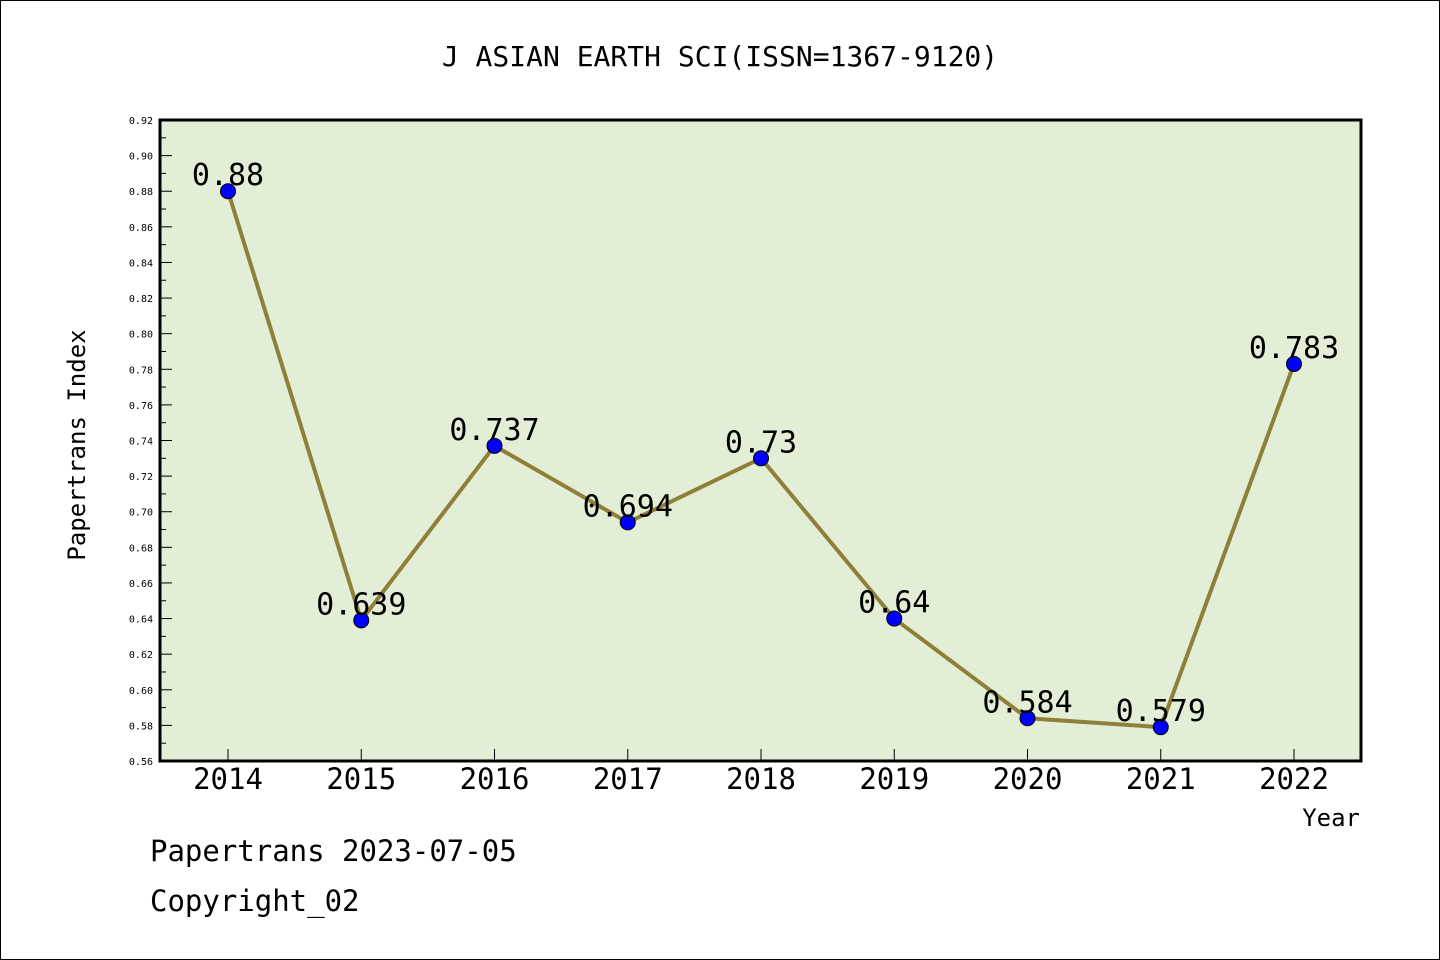 The width and height of the screenshot is (1440, 960). What do you see at coordinates (141, 192) in the screenshot?
I see `y-tick-label: 0.88` at bounding box center [141, 192].